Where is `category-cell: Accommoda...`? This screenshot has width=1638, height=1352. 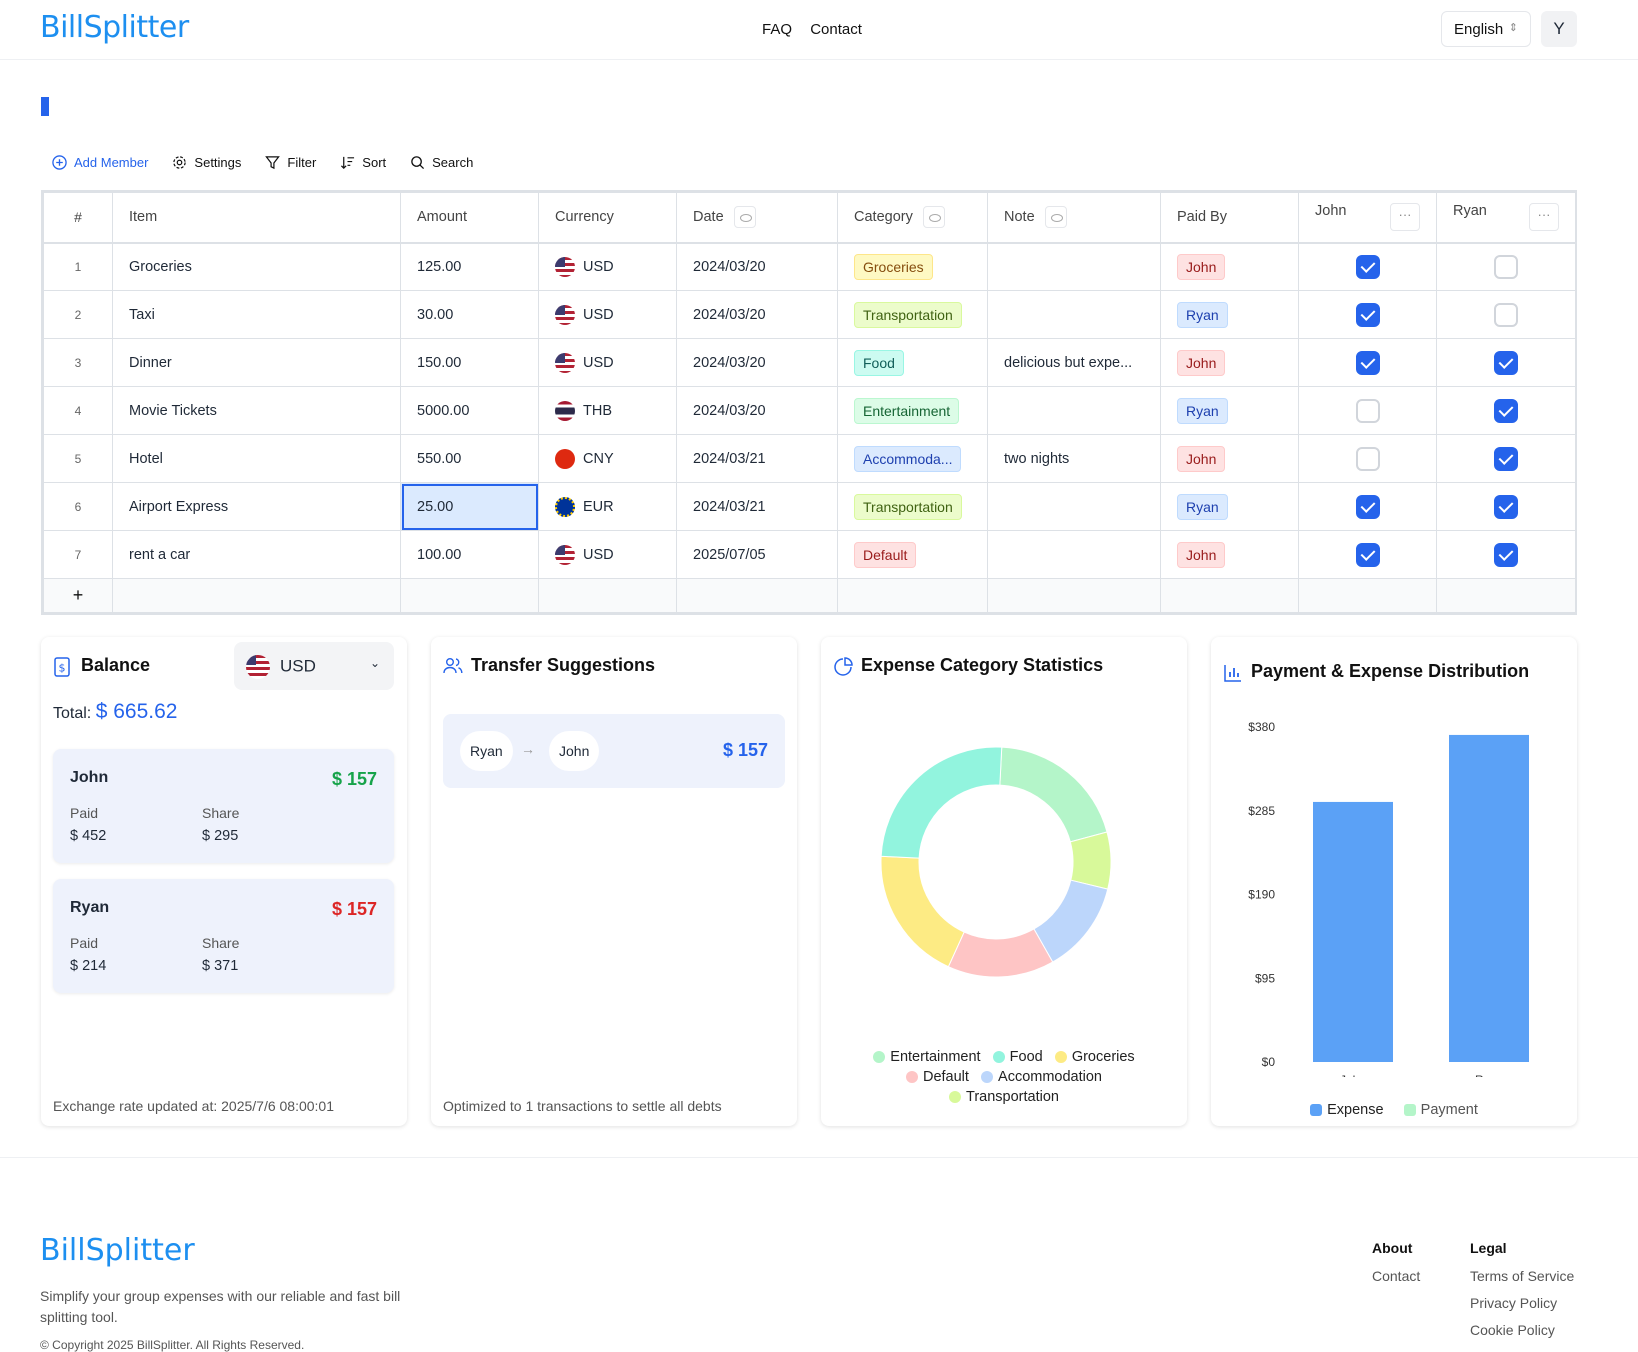
category-cell: Accommoda... is located at coordinates (912, 458).